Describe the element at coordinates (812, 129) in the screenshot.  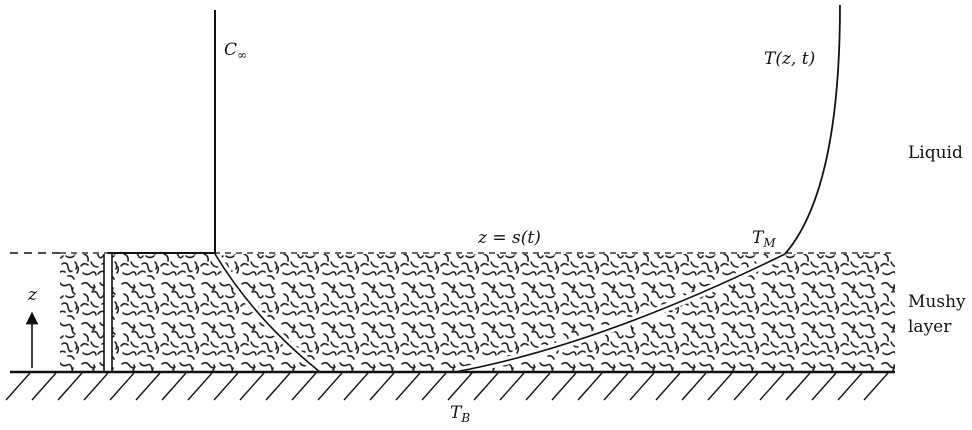
I see `temperature-curve` at that location.